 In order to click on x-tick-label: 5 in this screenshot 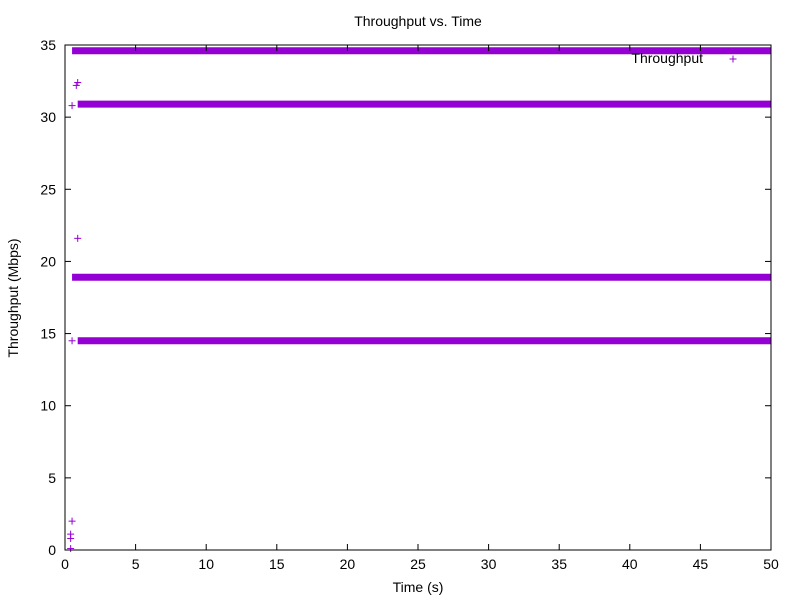, I will do `click(136, 564)`.